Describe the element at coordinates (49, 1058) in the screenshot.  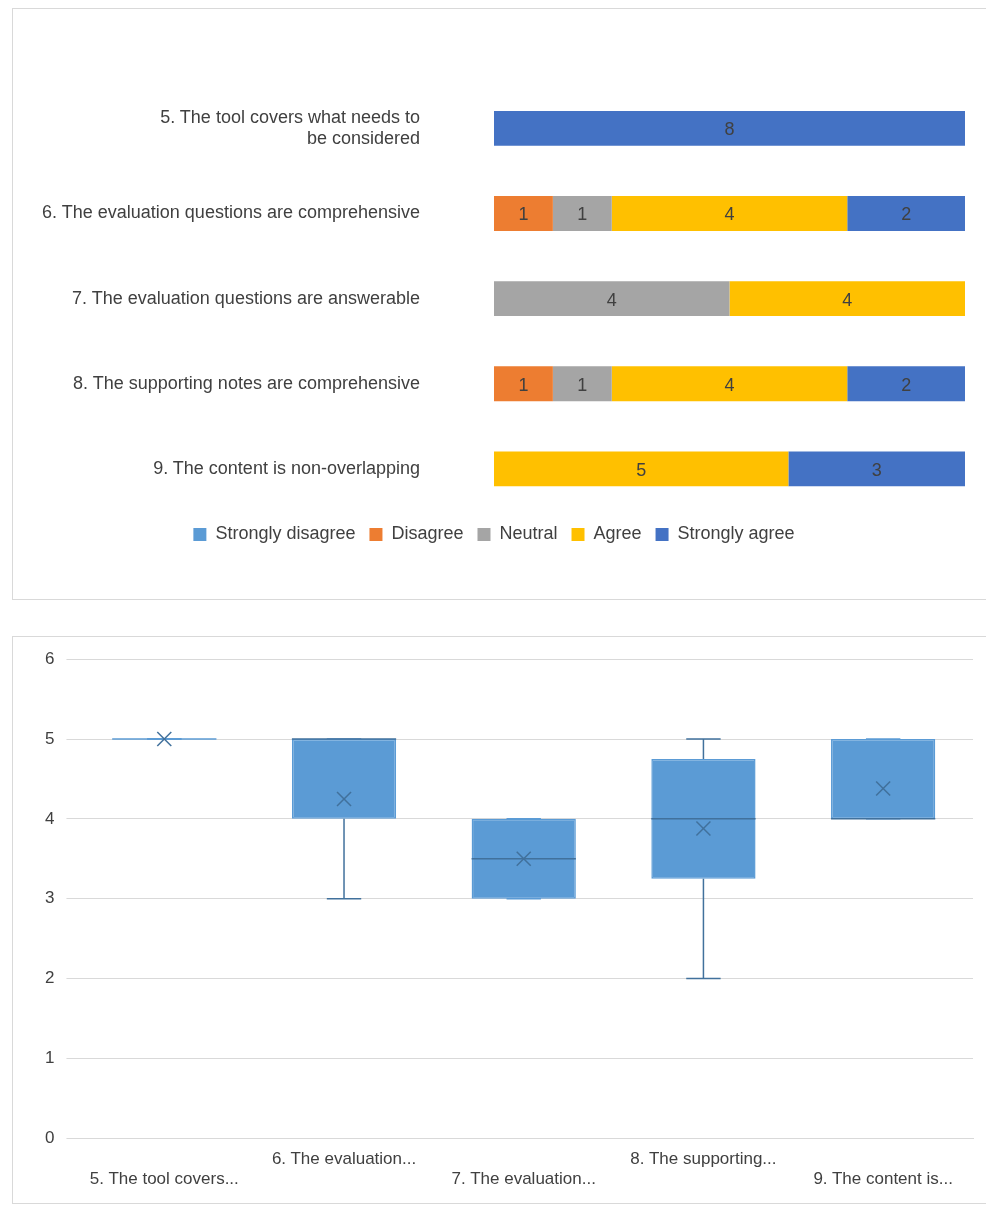
I see `y-tick-label: 1` at that location.